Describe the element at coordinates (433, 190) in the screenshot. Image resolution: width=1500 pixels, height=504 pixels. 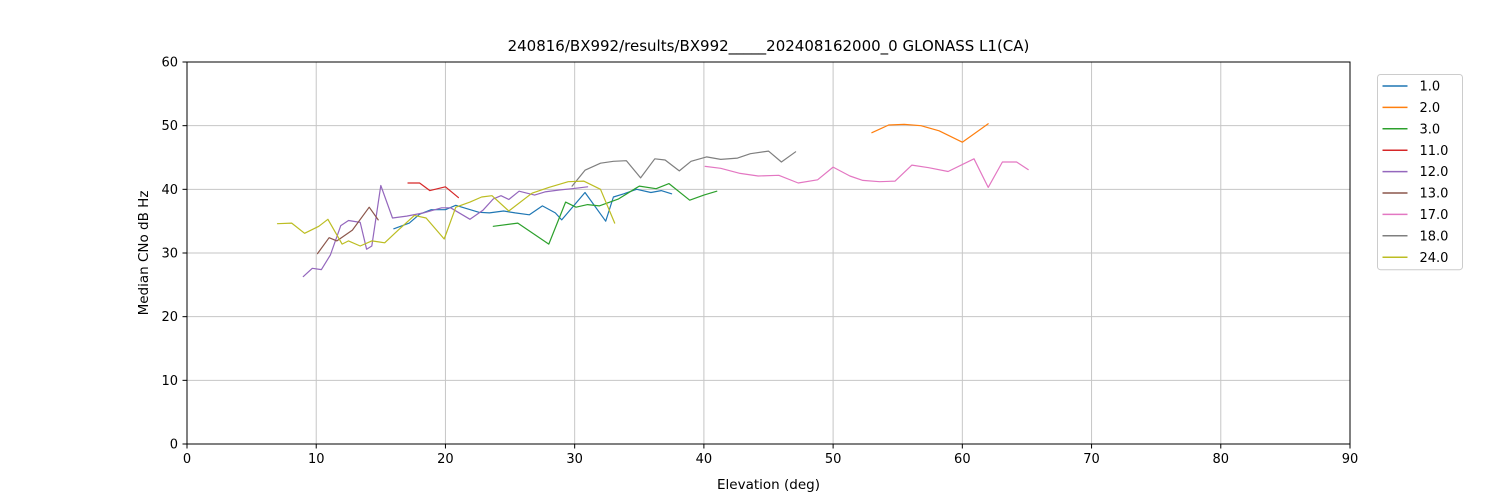
I see `series-line-11.0` at that location.